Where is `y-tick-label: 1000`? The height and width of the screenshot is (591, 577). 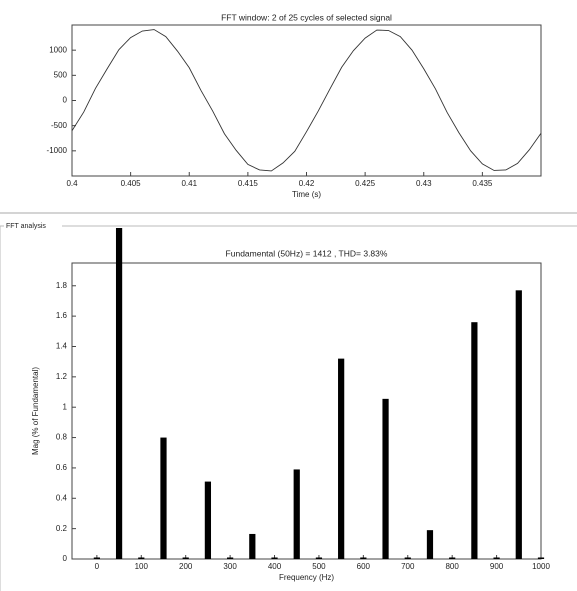 y-tick-label: 1000 is located at coordinates (58, 49).